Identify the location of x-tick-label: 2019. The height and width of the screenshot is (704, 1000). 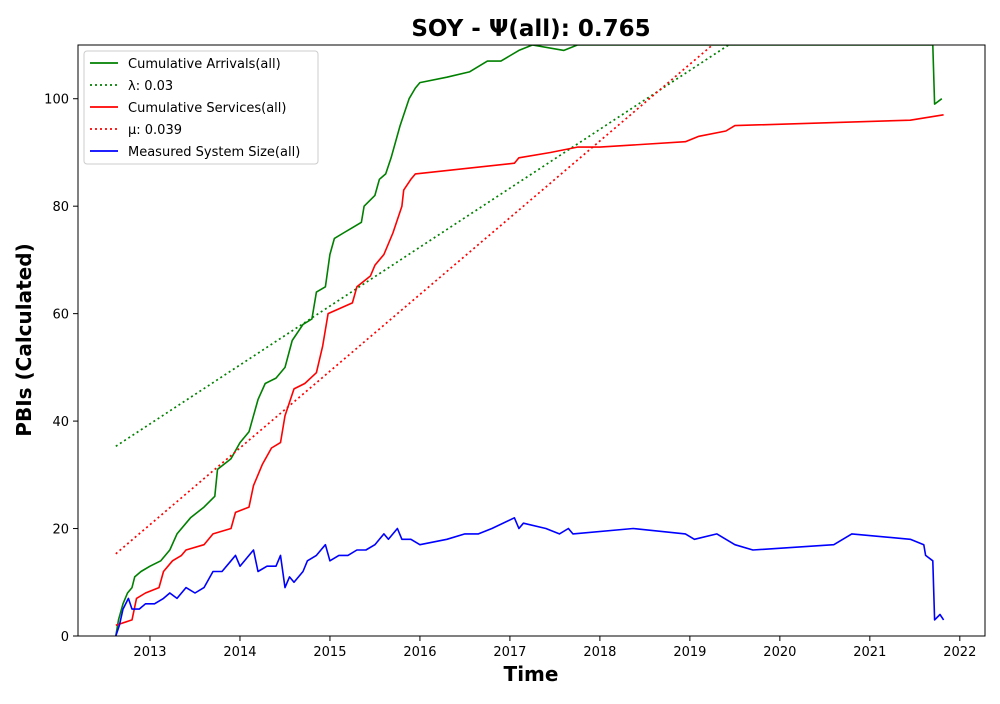
(689, 652).